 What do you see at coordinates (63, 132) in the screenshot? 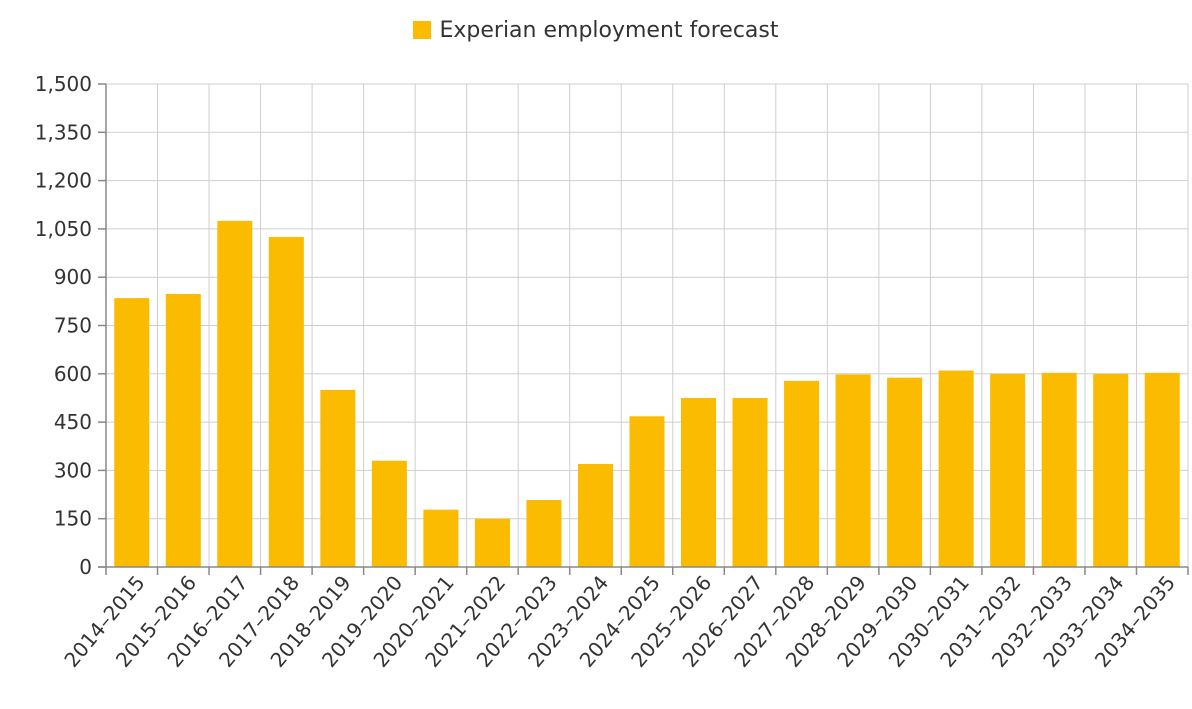
I see `y-tick-label: 1,350` at bounding box center [63, 132].